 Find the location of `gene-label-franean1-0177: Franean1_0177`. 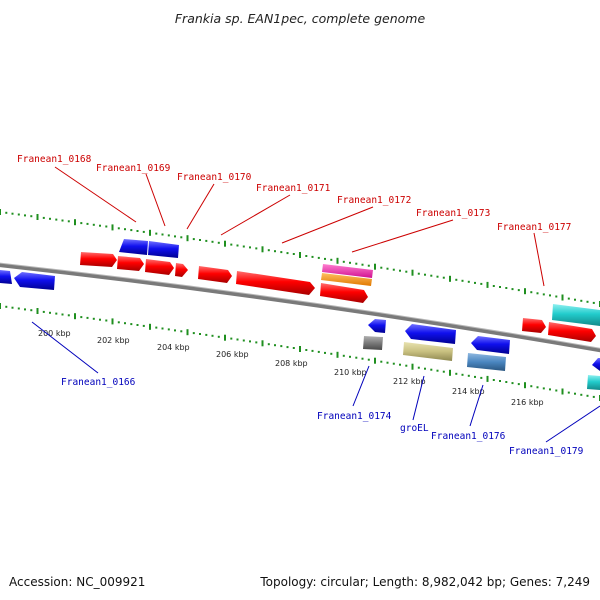

gene-label-franean1-0177: Franean1_0177 is located at coordinates (534, 227).